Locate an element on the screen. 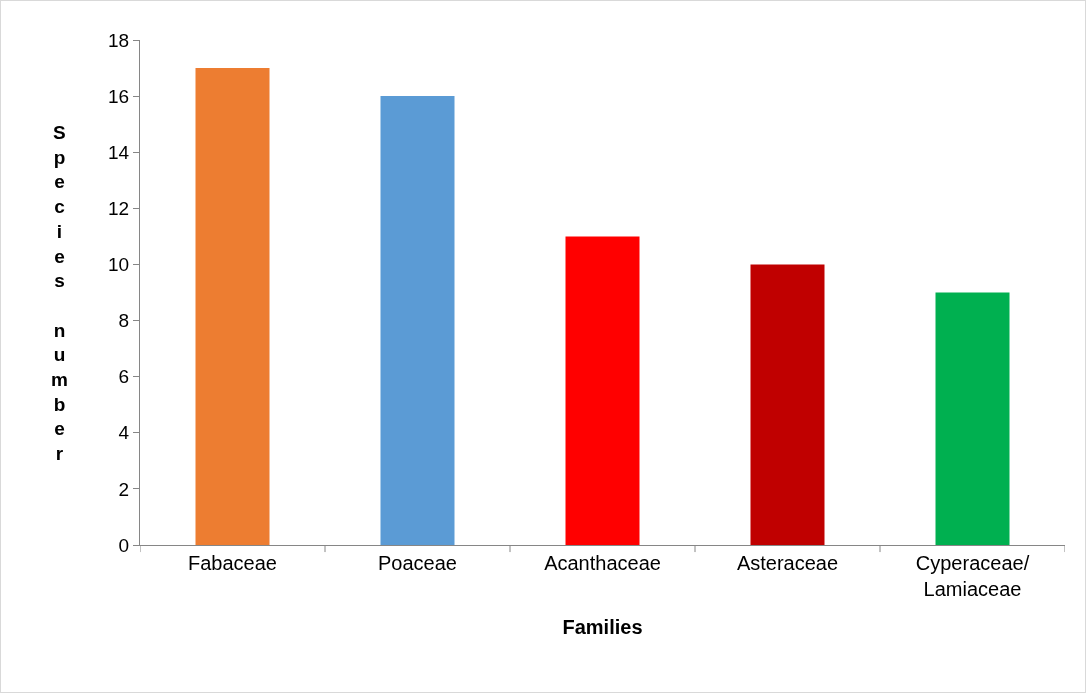 This screenshot has height=693, width=1086. x-tick-label: Fabaceae is located at coordinates (232, 563).